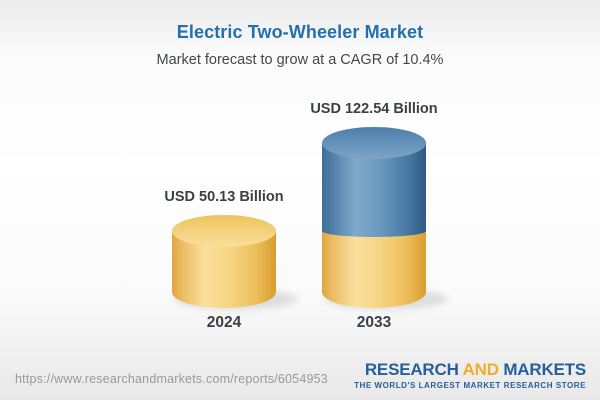 The height and width of the screenshot is (400, 600). I want to click on bar-2033-base-segment, so click(374, 268).